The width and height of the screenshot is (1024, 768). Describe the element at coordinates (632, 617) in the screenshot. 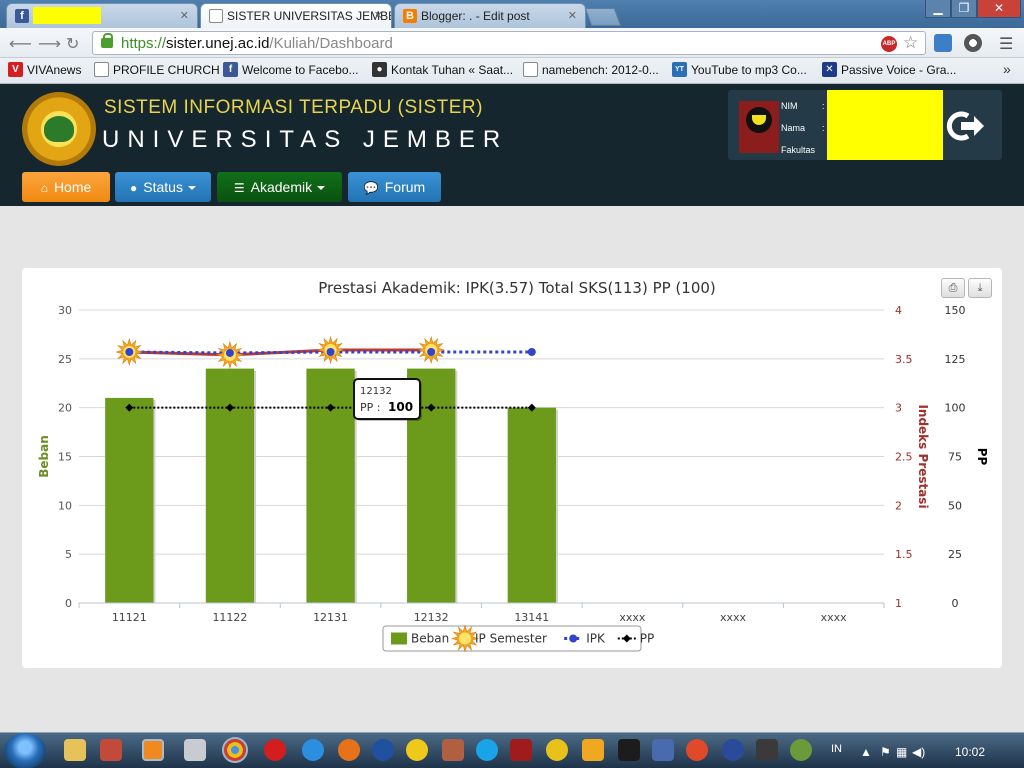

I see `x-axis-tick-label: xxxx` at that location.